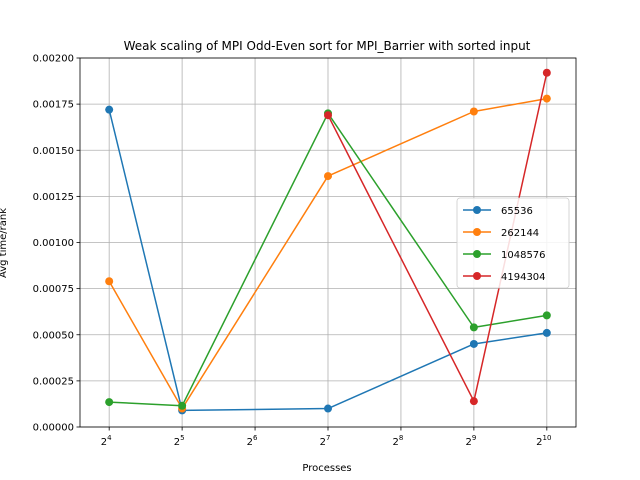 Image resolution: width=640 pixels, height=480 pixels. What do you see at coordinates (326, 468) in the screenshot?
I see `x-axis-label: Processes` at bounding box center [326, 468].